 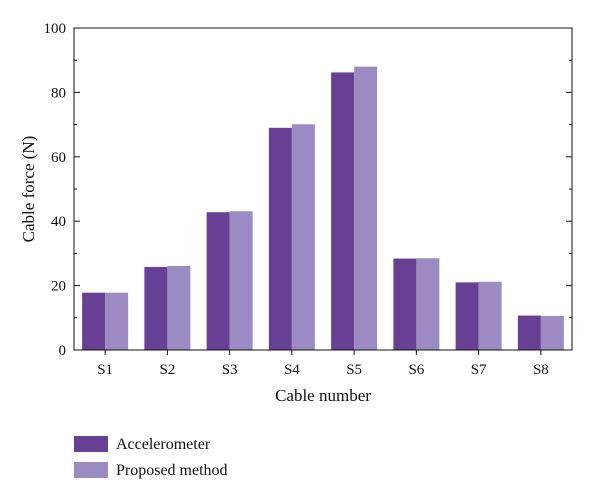 What do you see at coordinates (172, 470) in the screenshot?
I see `legend-label: Proposed method` at bounding box center [172, 470].